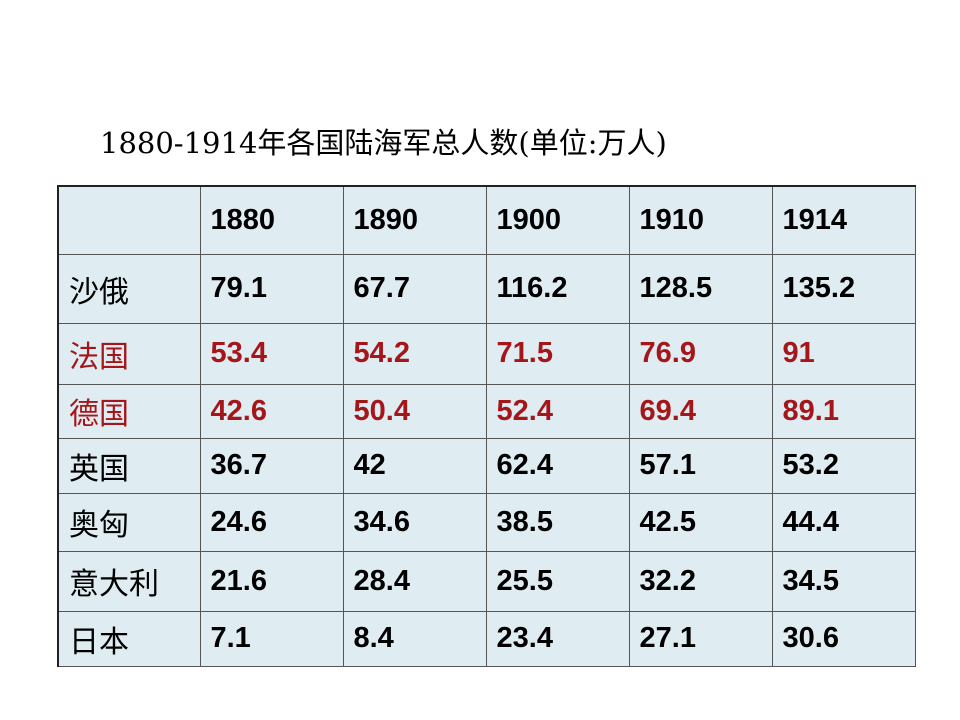  I want to click on header-row: 1880 1890 1900 1910 1914, so click(486, 220).